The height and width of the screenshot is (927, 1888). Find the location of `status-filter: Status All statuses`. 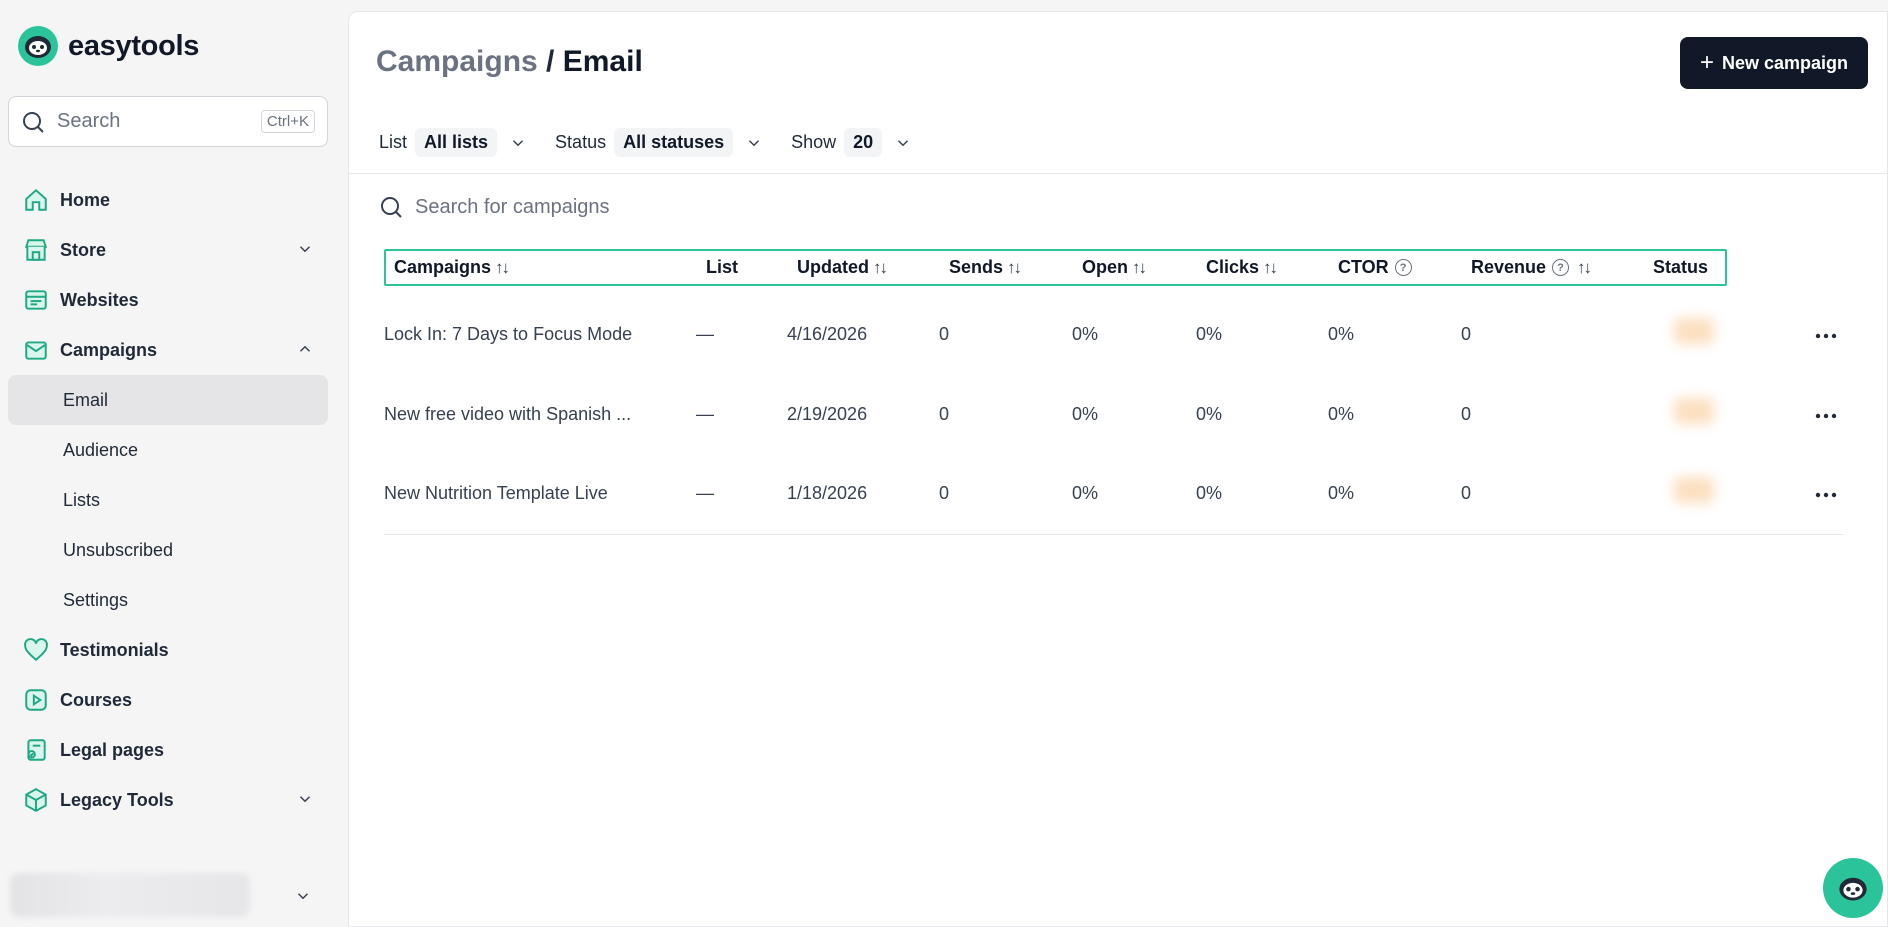

status-filter: Status All statuses is located at coordinates (659, 142).